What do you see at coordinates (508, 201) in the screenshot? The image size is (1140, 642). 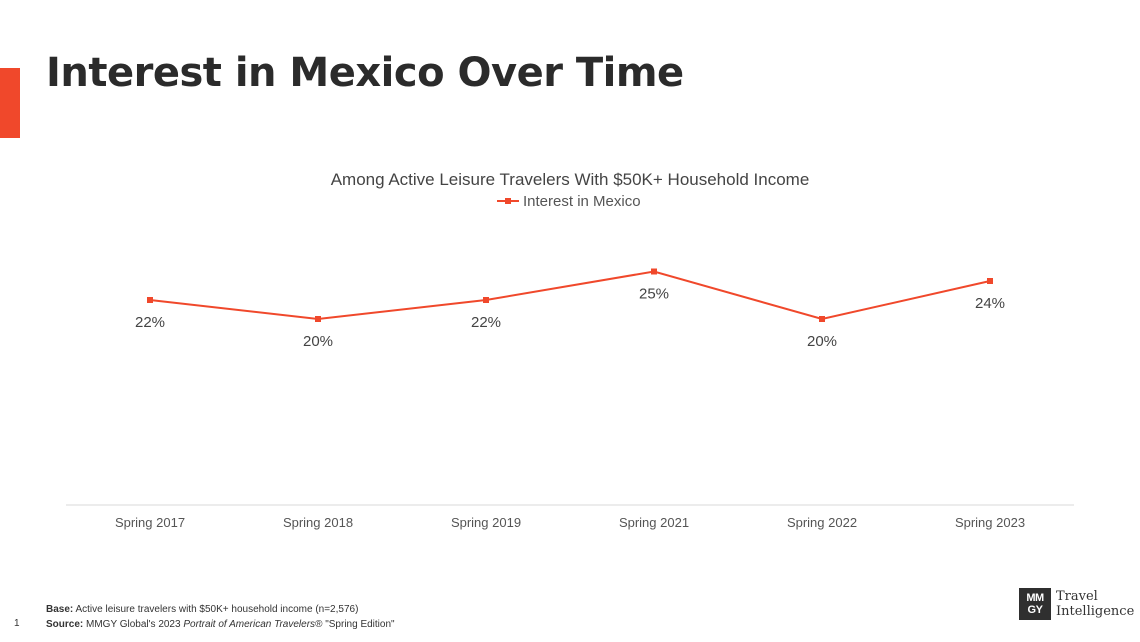 I see `legend-line-marker-icon` at bounding box center [508, 201].